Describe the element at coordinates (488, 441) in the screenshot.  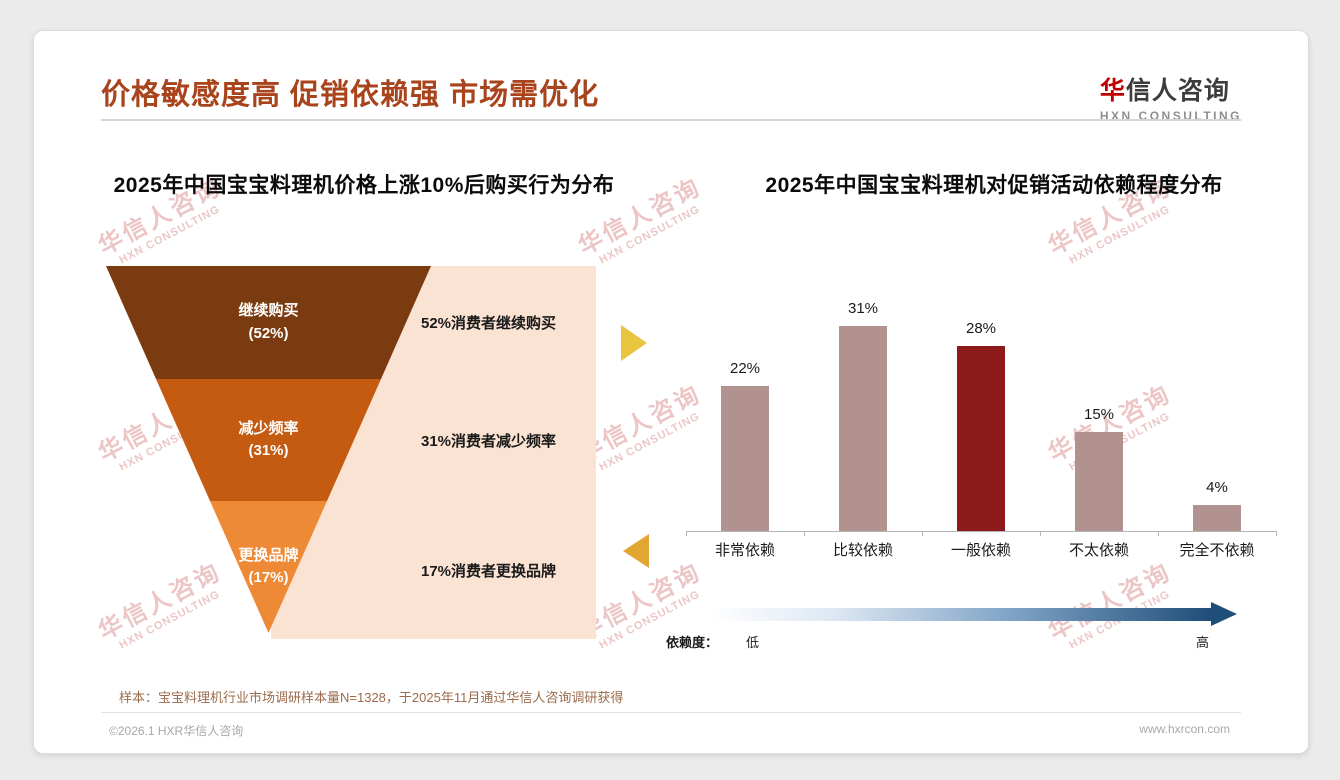
I see `funnel-desc-text: 31%消费者减少频率` at that location.